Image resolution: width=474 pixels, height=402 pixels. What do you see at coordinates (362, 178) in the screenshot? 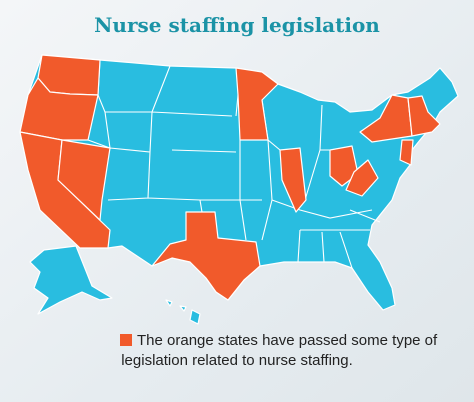
I see `state-west-virginia` at bounding box center [362, 178].